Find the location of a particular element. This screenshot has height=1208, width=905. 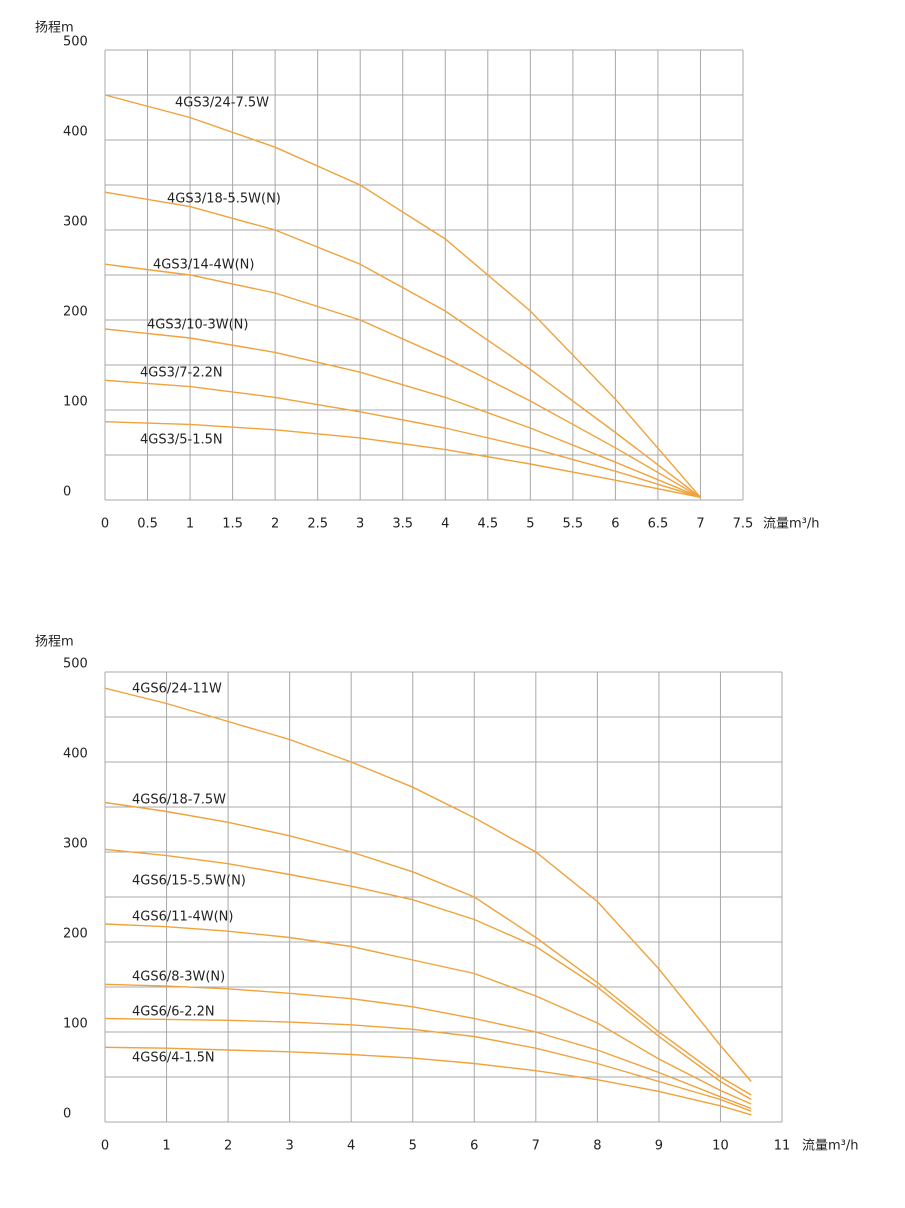

curve-label: 4GS6/15-5.5W(N) is located at coordinates (189, 881).